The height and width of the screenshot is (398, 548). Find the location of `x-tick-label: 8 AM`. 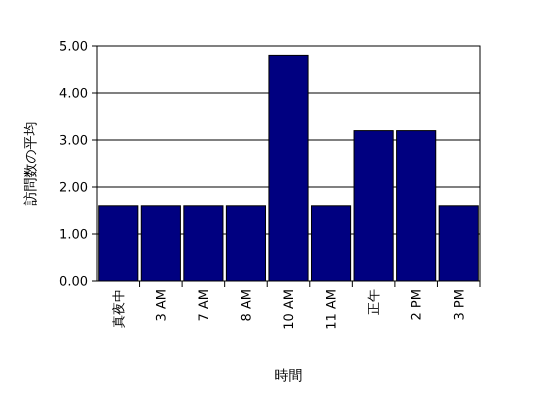

x-tick-label: 8 AM is located at coordinates (246, 305).